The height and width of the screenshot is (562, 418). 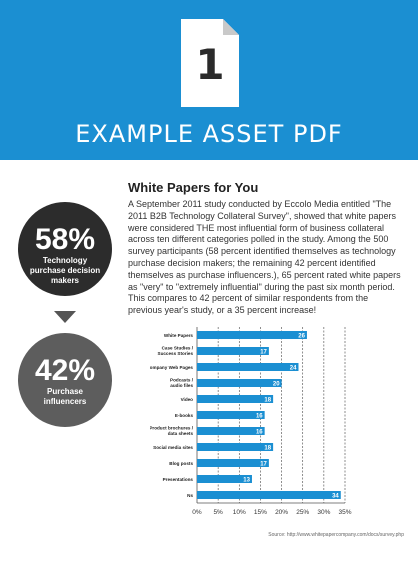 I want to click on category-label: E-books, so click(x=184, y=415).